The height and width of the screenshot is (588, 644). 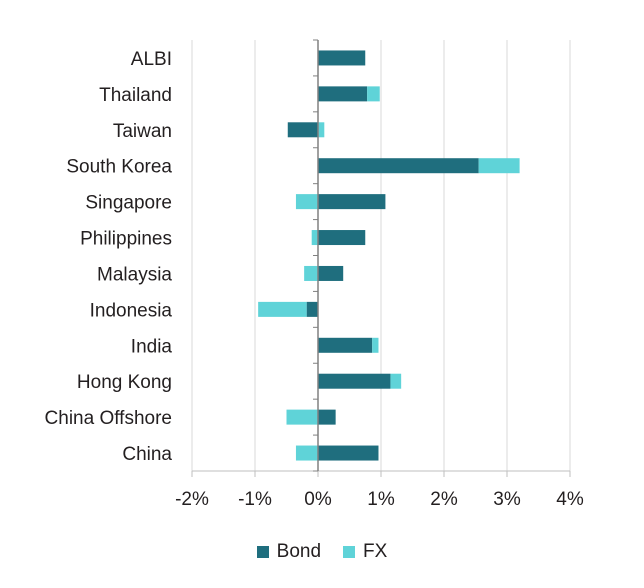 I want to click on x-tick-label: 3%, so click(x=507, y=499).